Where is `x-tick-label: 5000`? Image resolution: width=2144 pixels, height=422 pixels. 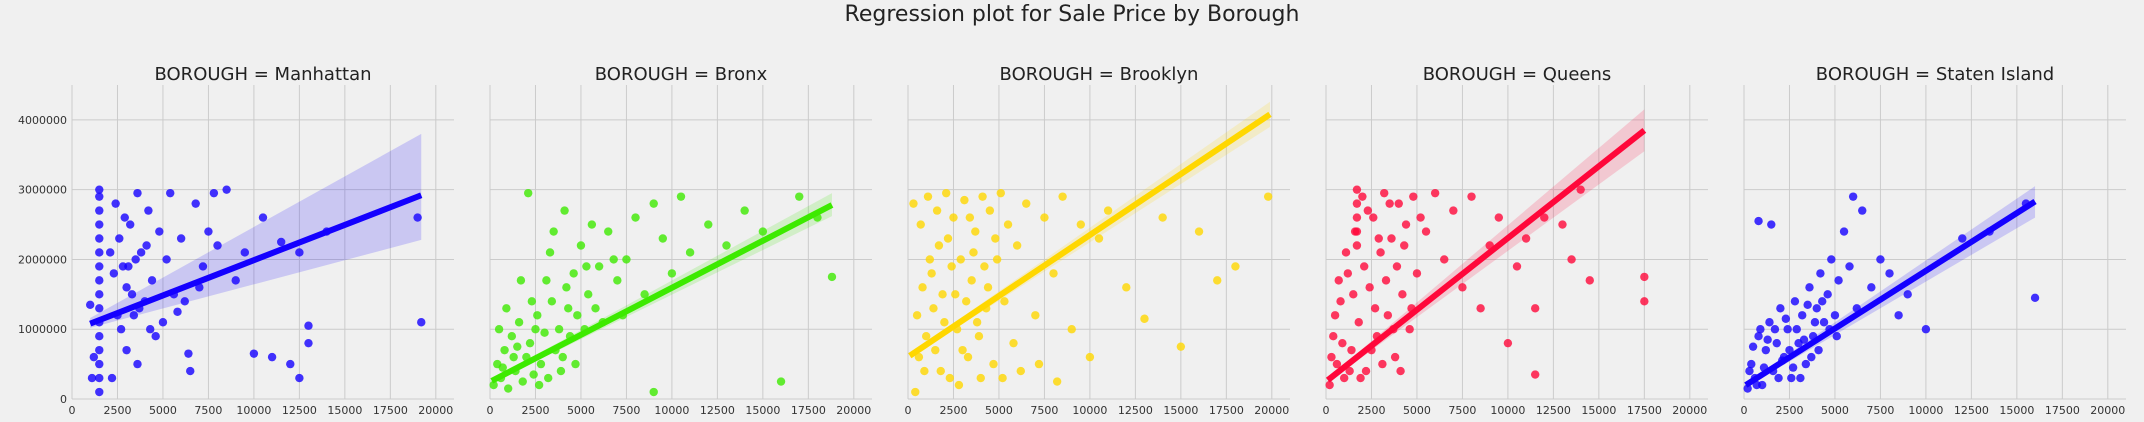
x-tick-label: 5000 is located at coordinates (163, 410).